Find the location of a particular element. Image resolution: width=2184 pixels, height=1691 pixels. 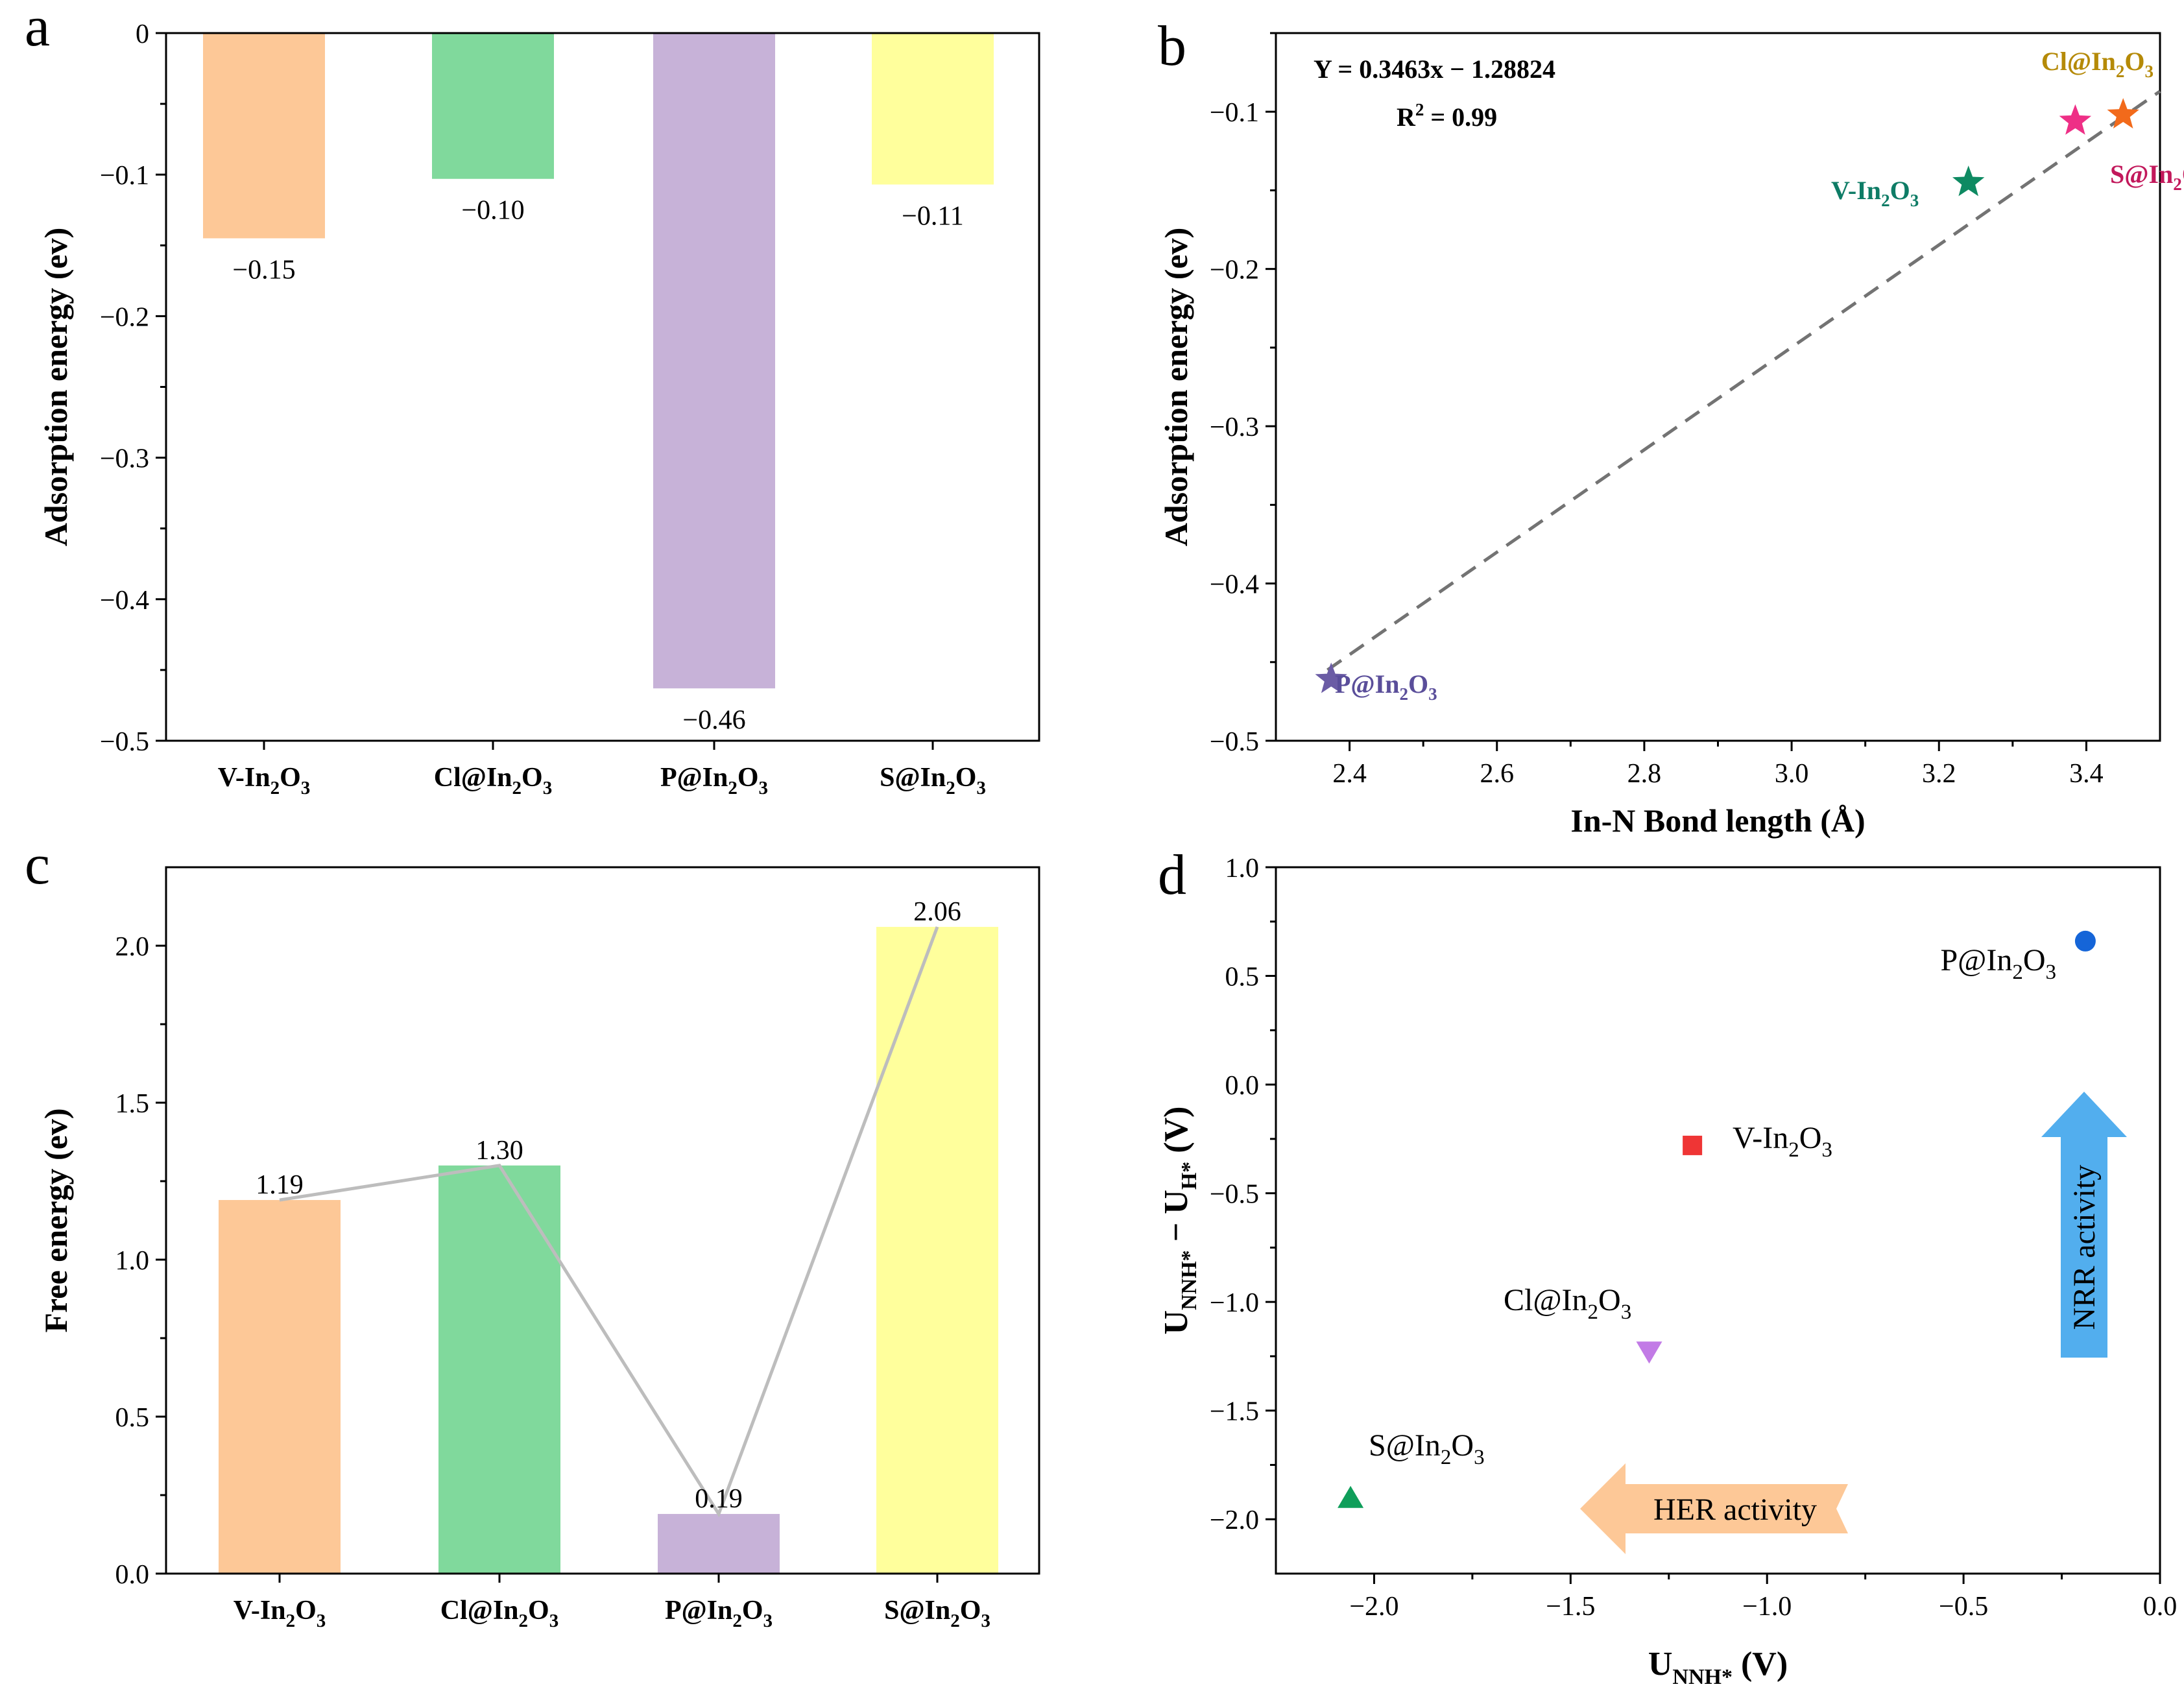

fit-equation: Y = 0.3463x − 1.28824 is located at coordinates (1435, 69).